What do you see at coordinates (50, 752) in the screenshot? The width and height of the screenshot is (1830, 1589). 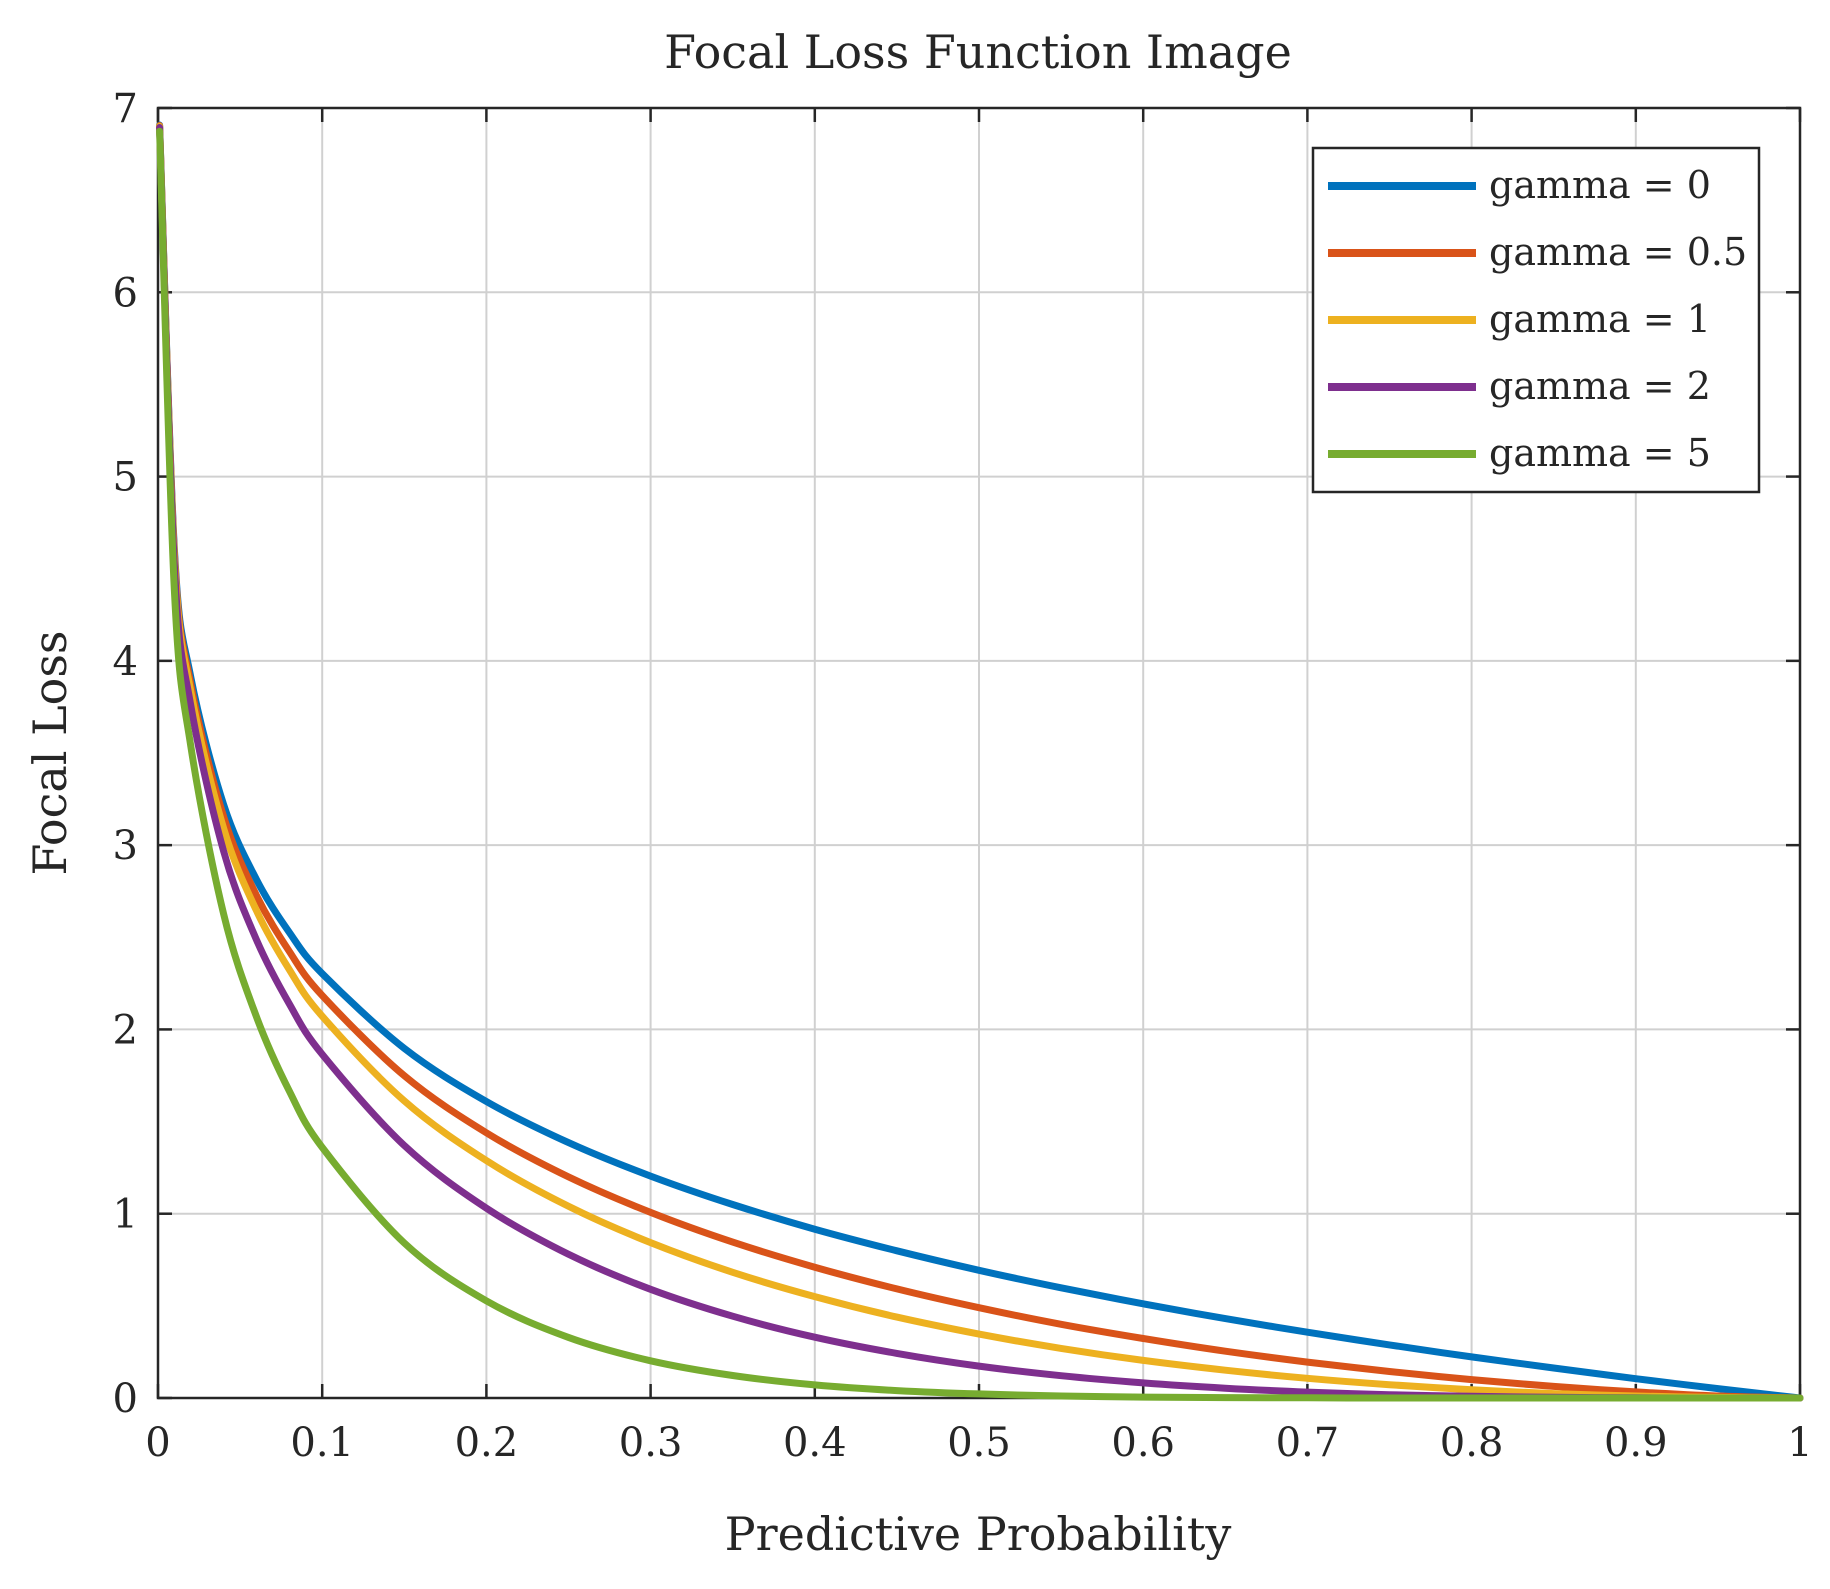 I see `y-axis-label: Focal Loss` at bounding box center [50, 752].